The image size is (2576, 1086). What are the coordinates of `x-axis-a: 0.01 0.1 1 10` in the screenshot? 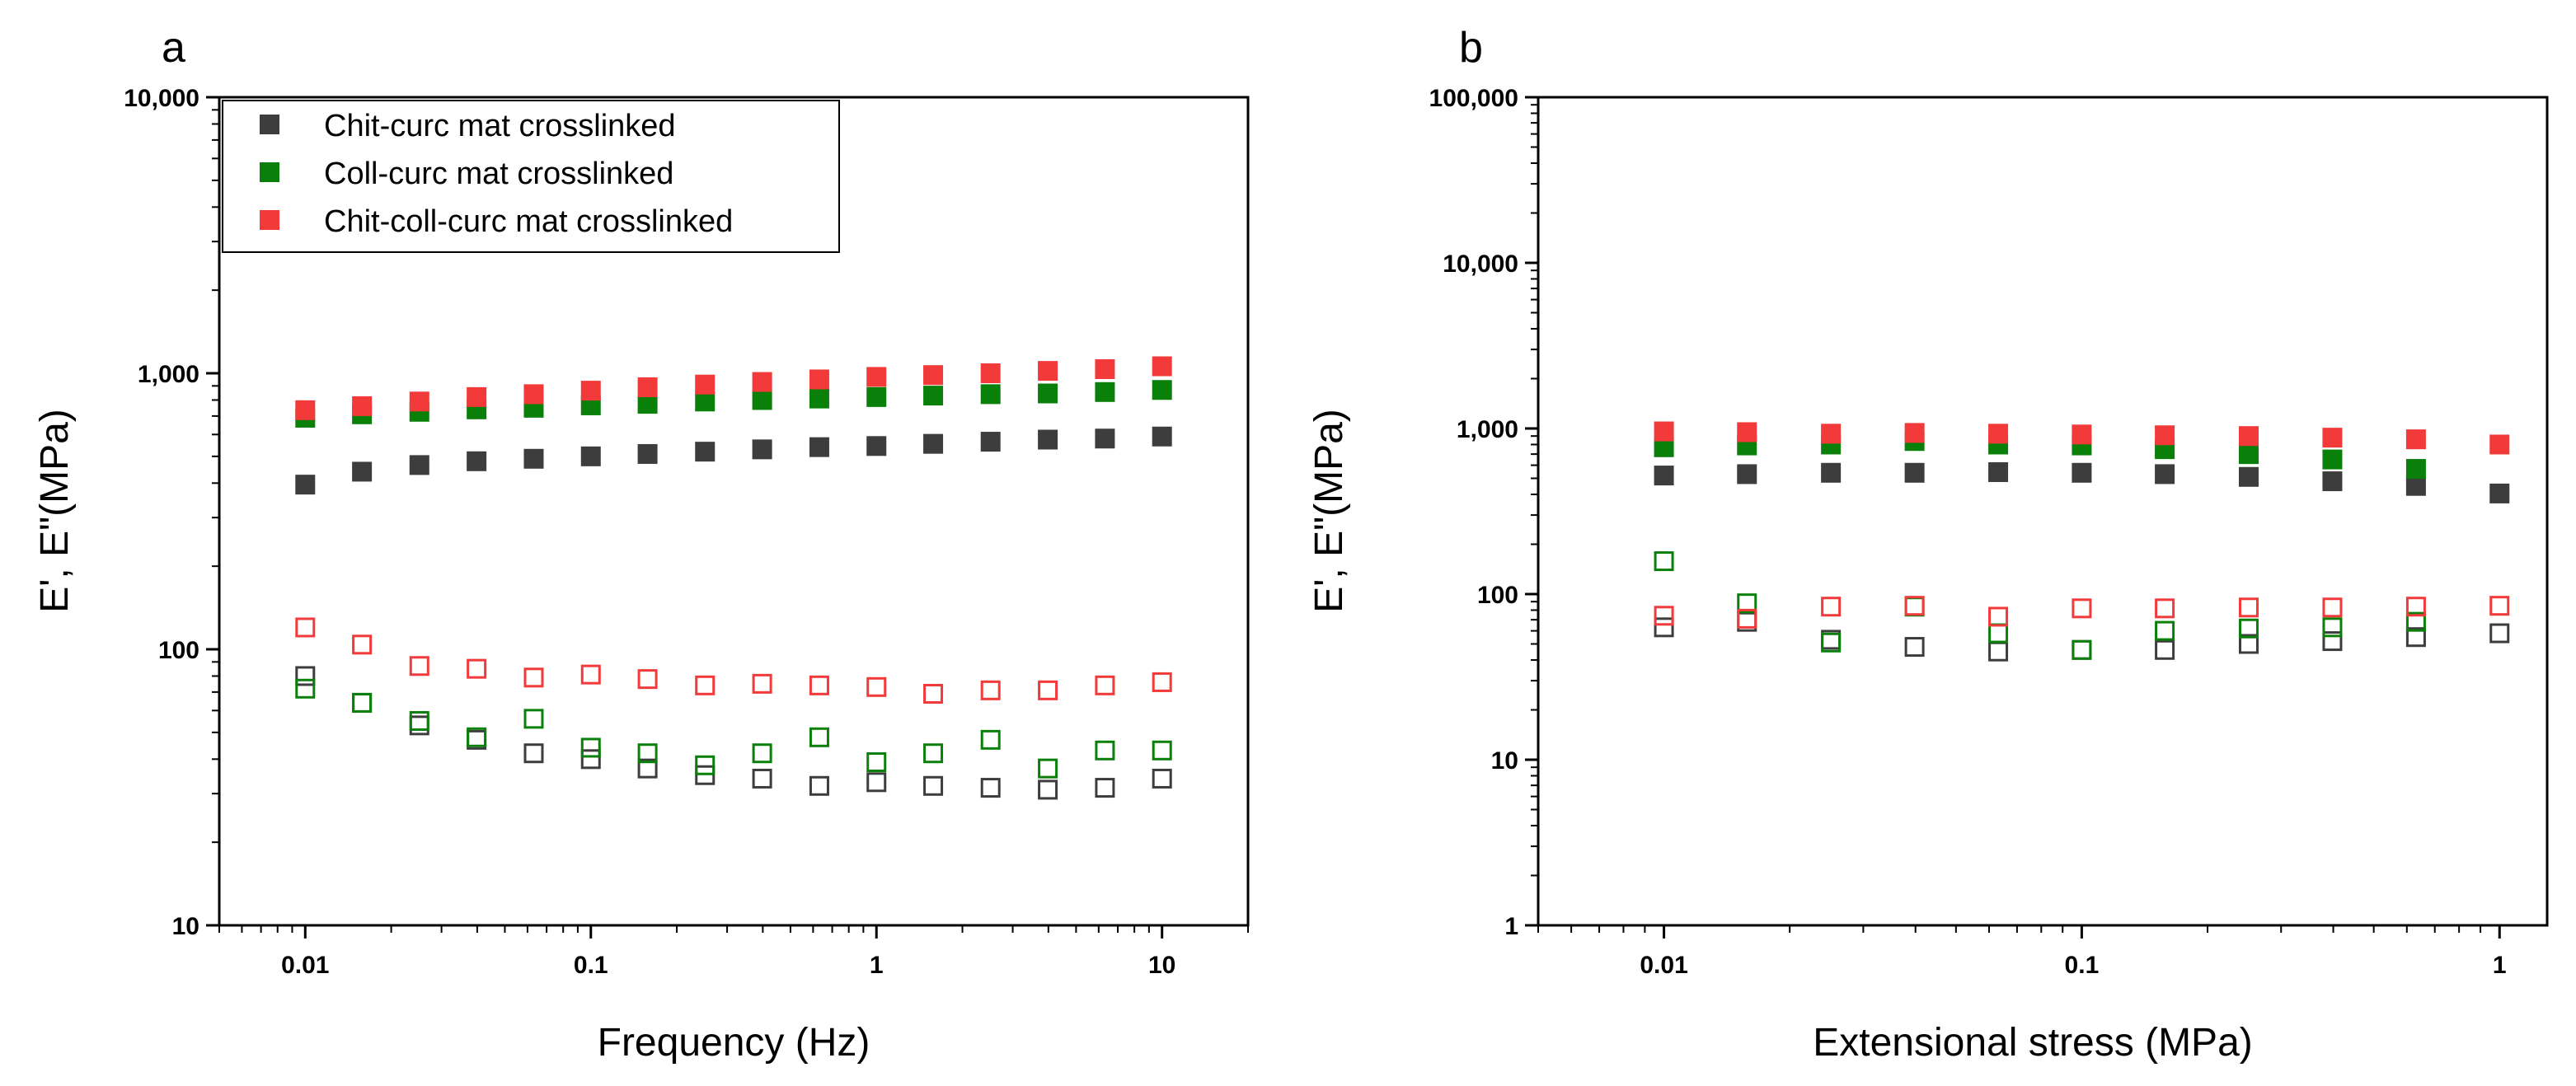 It's located at (733, 952).